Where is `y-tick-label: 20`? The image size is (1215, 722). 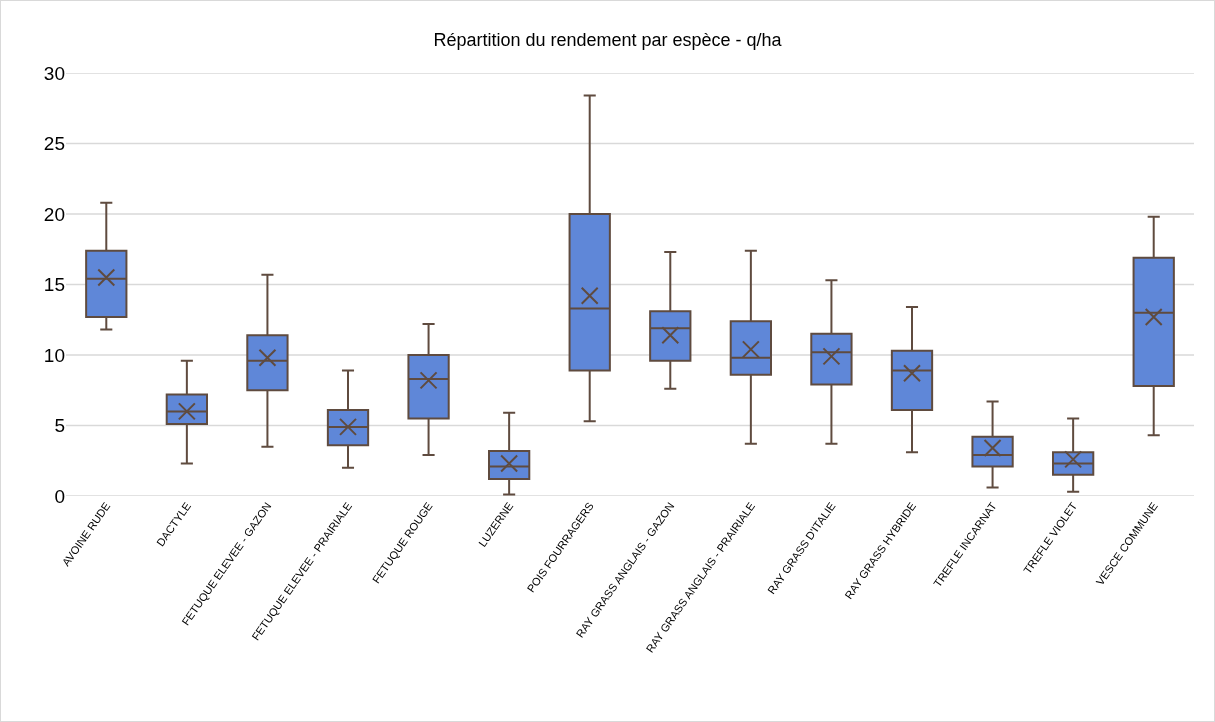 y-tick-label: 20 is located at coordinates (54, 214).